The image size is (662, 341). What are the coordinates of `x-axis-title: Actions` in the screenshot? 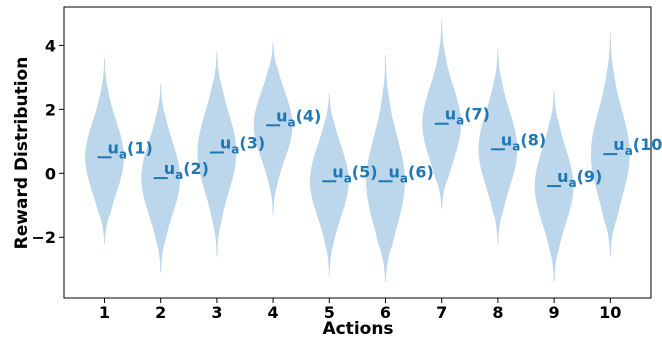 It's located at (357, 329).